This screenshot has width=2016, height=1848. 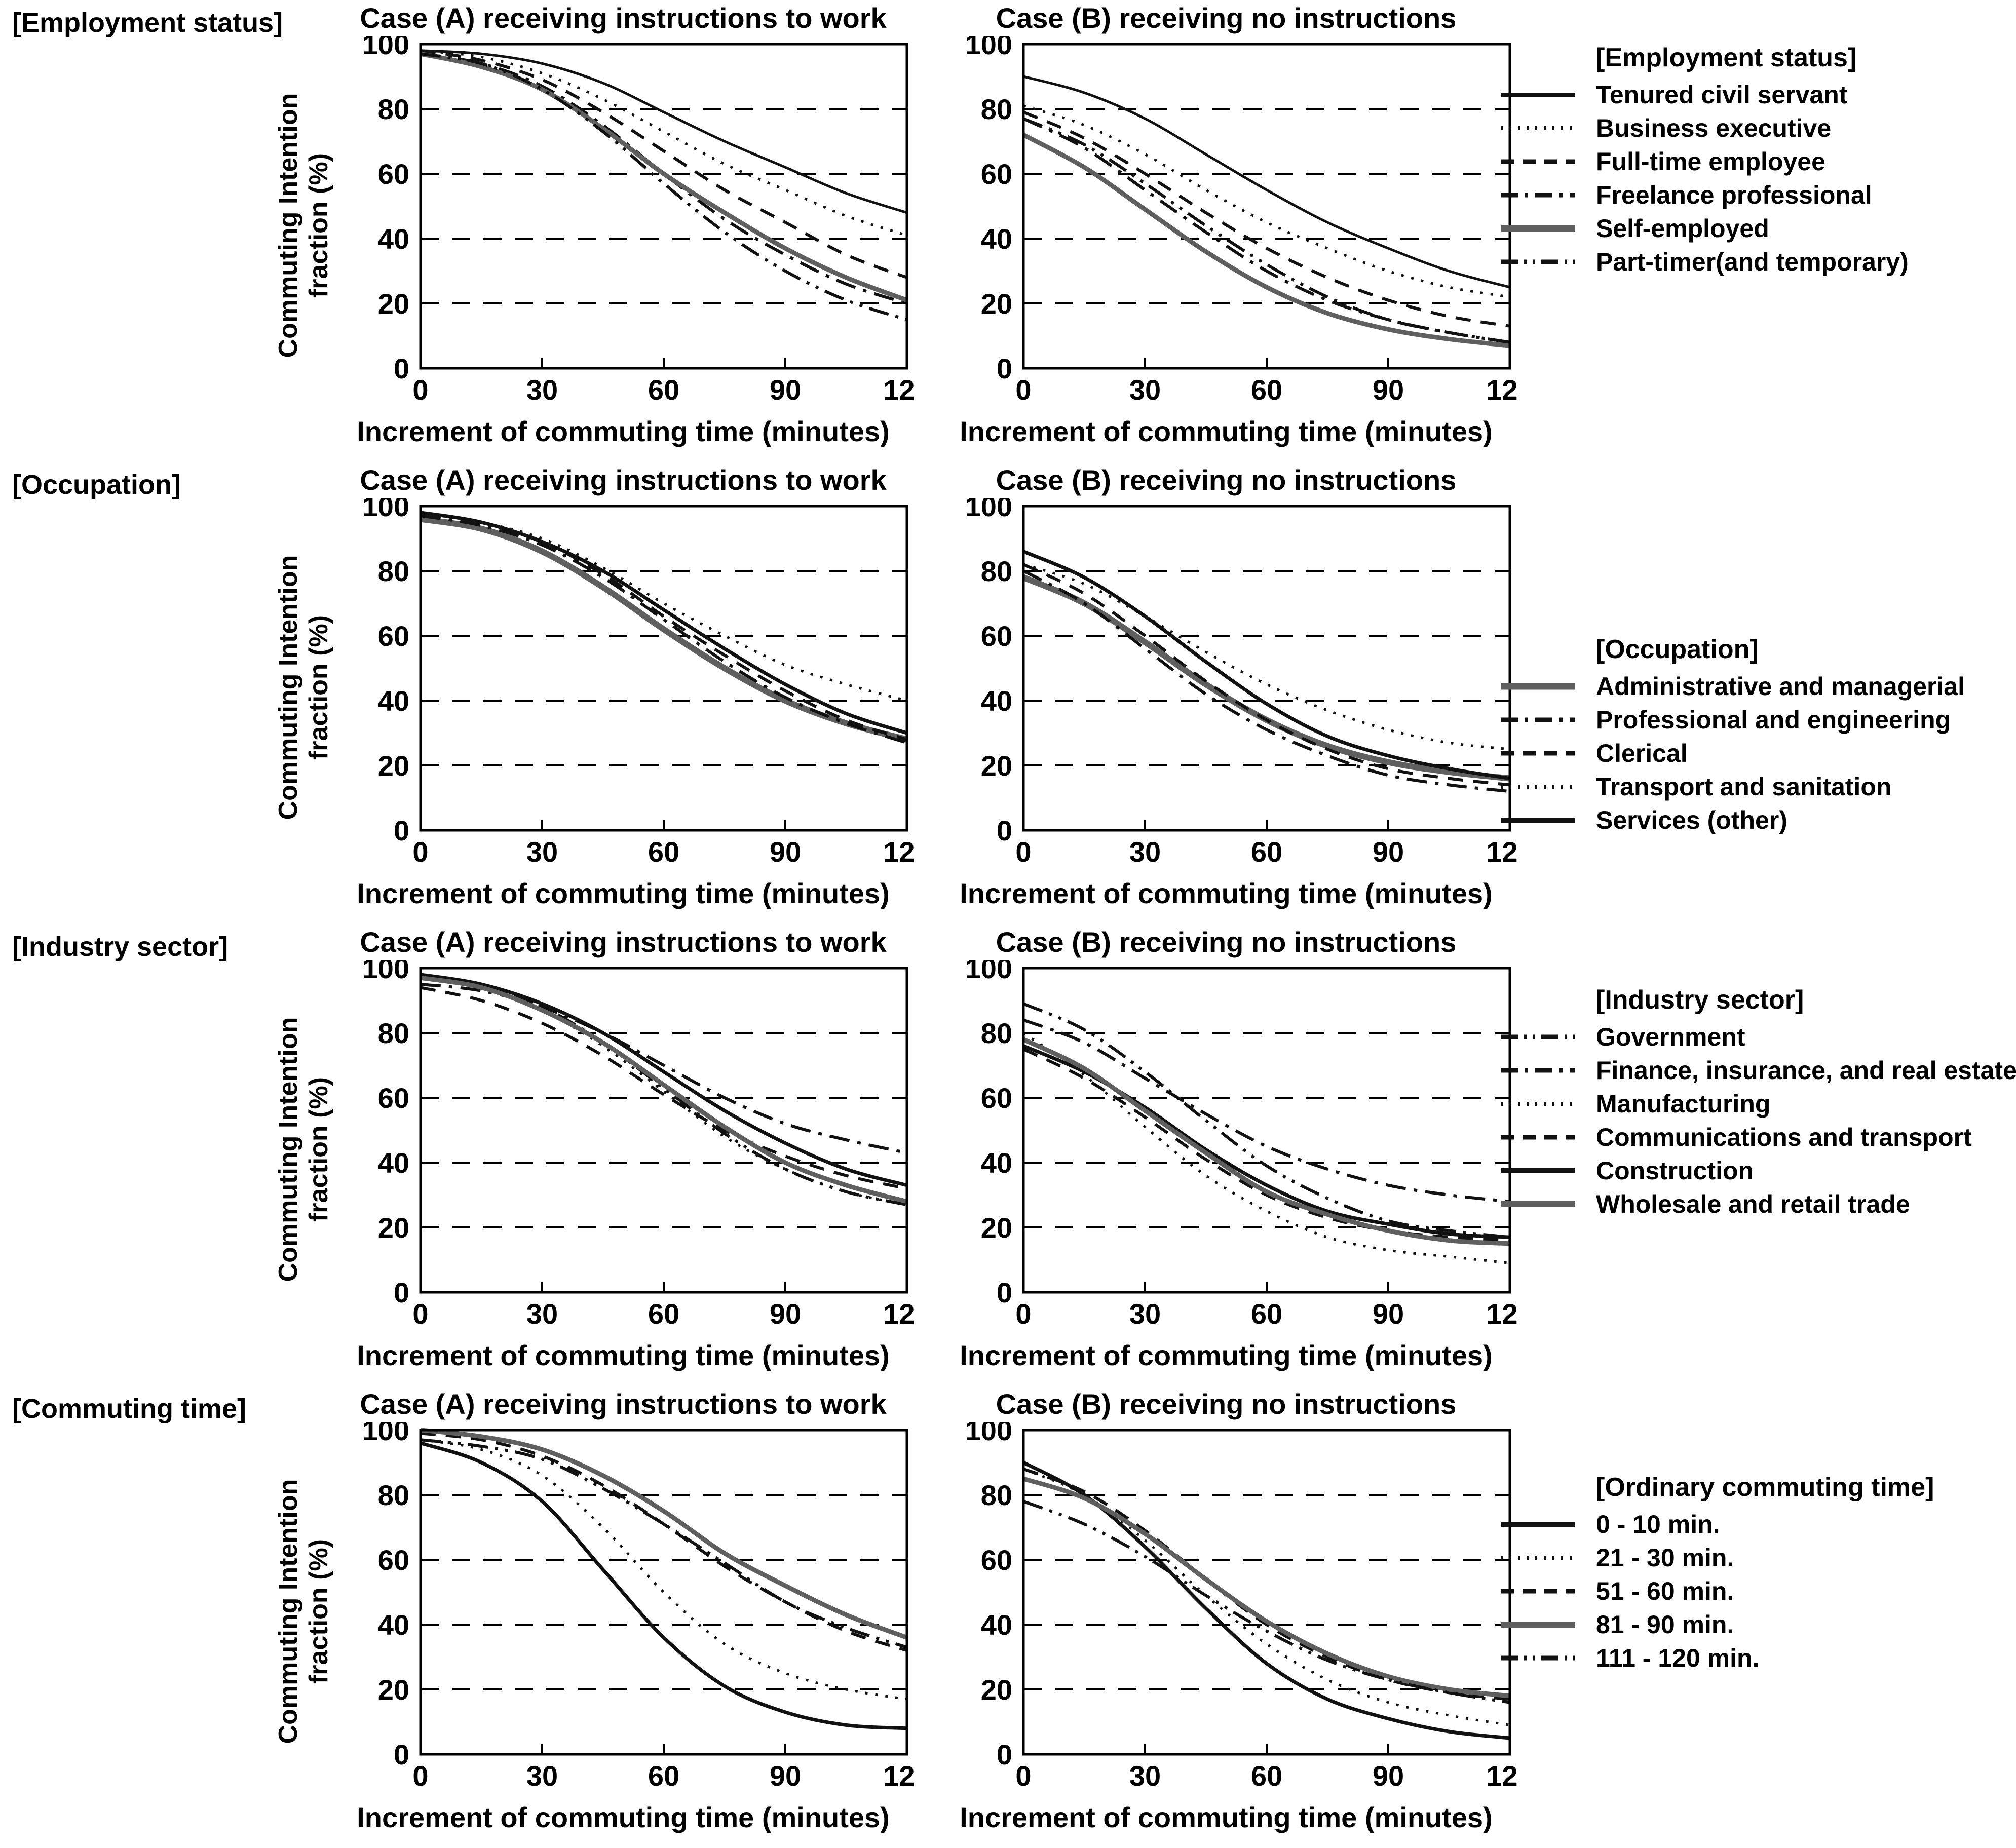 What do you see at coordinates (1755, 228) in the screenshot?
I see `legend-item: Self-employed` at bounding box center [1755, 228].